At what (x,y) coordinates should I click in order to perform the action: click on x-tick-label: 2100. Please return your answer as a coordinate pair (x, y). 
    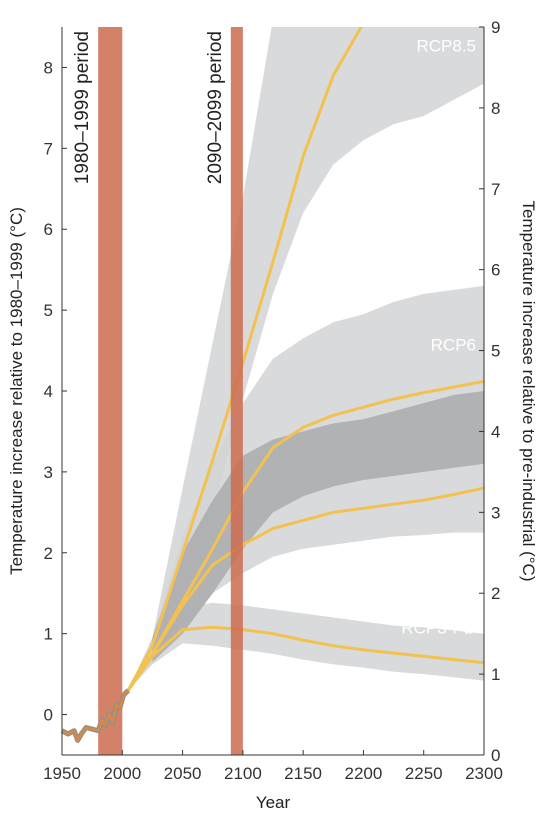
    Looking at the image, I should click on (243, 773).